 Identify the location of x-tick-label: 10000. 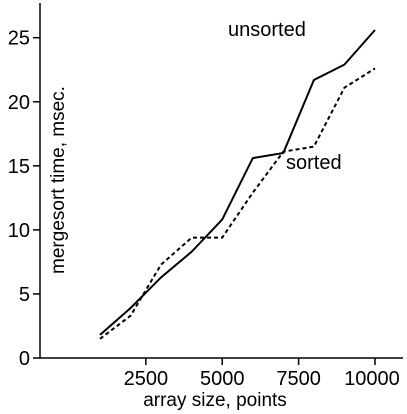
(372, 379).